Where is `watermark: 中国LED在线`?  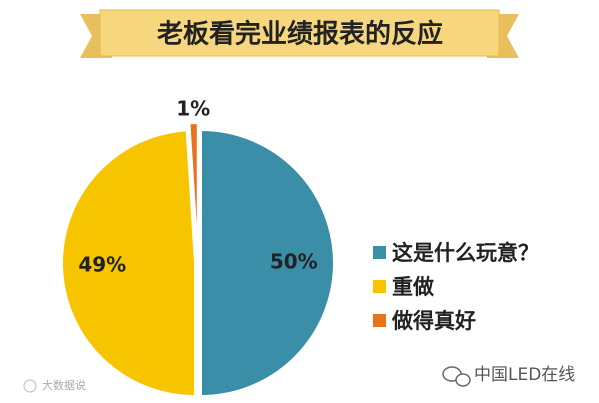 watermark: 中国LED在线 is located at coordinates (524, 375).